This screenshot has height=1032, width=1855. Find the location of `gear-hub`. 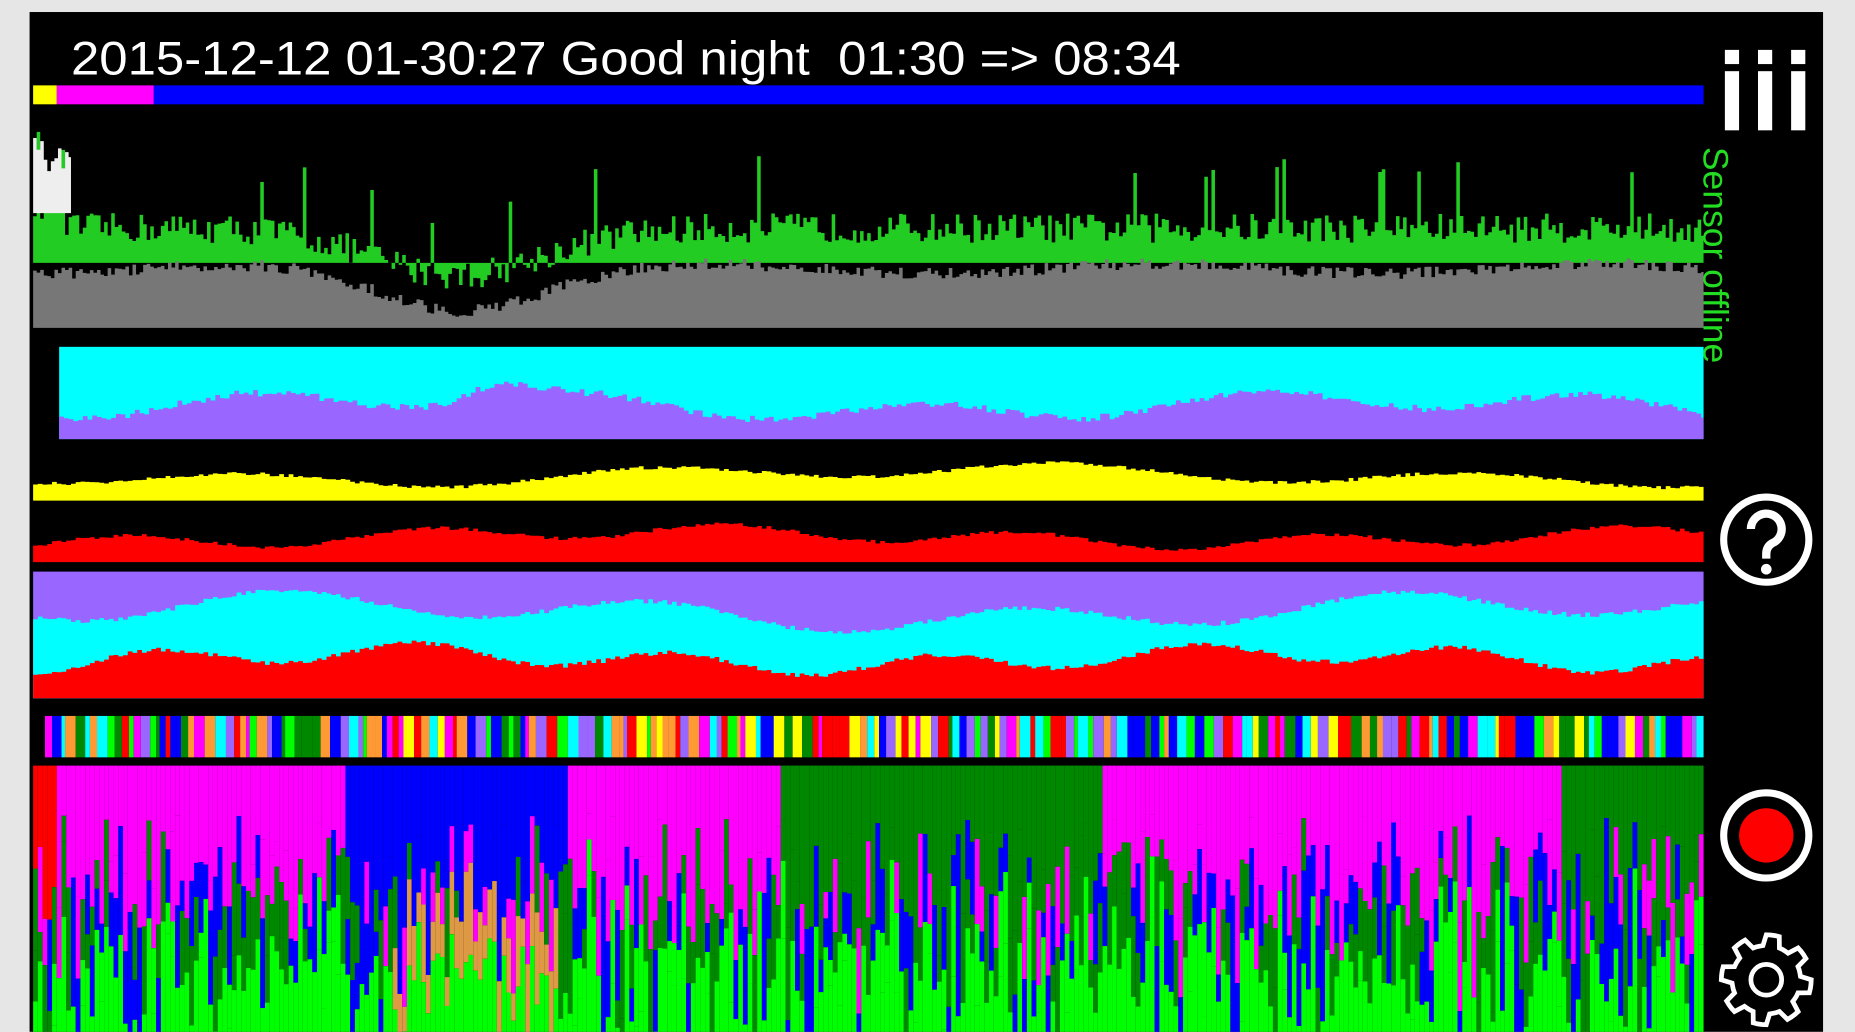

gear-hub is located at coordinates (1766, 980).